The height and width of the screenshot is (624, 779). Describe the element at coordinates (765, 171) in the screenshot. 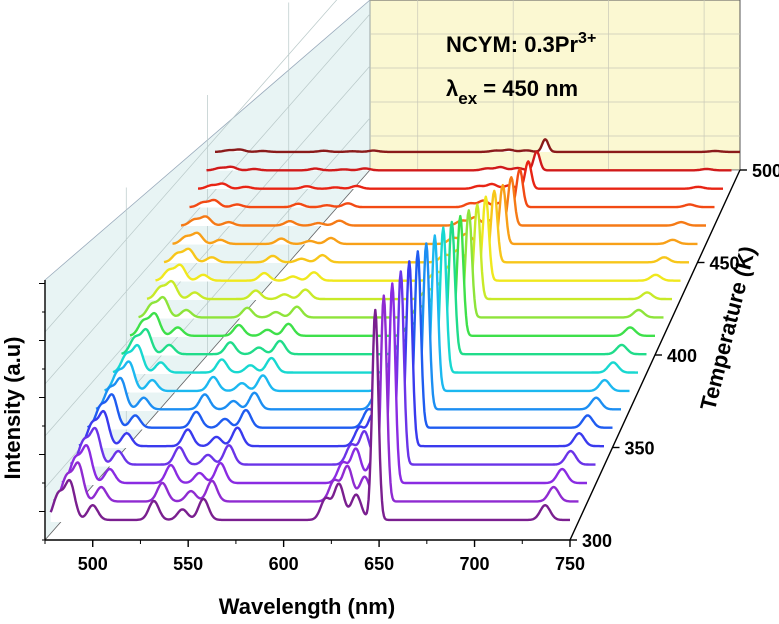

I see `z-tick-label: 500` at that location.